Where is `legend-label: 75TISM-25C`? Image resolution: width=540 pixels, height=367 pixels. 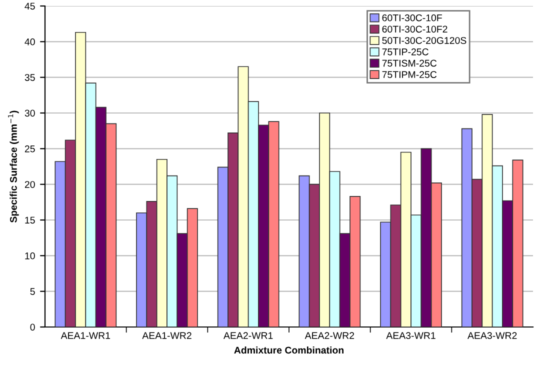
legend-label: 75TISM-25C is located at coordinates (409, 63).